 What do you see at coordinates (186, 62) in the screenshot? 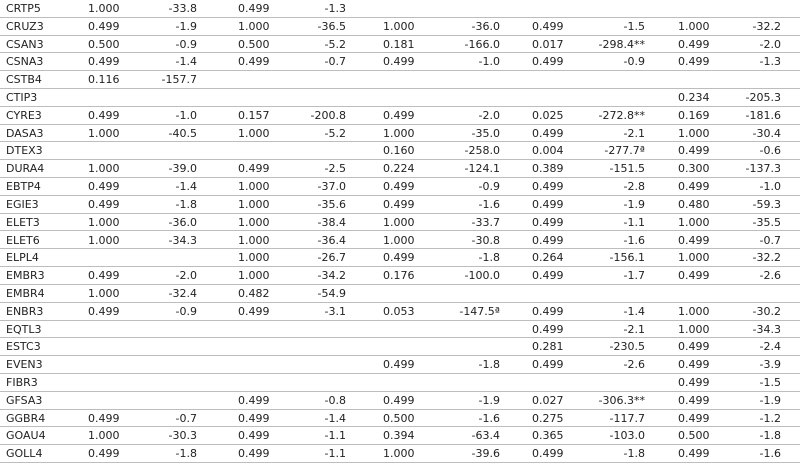
I see `value-cell: -1.4` at bounding box center [186, 62].